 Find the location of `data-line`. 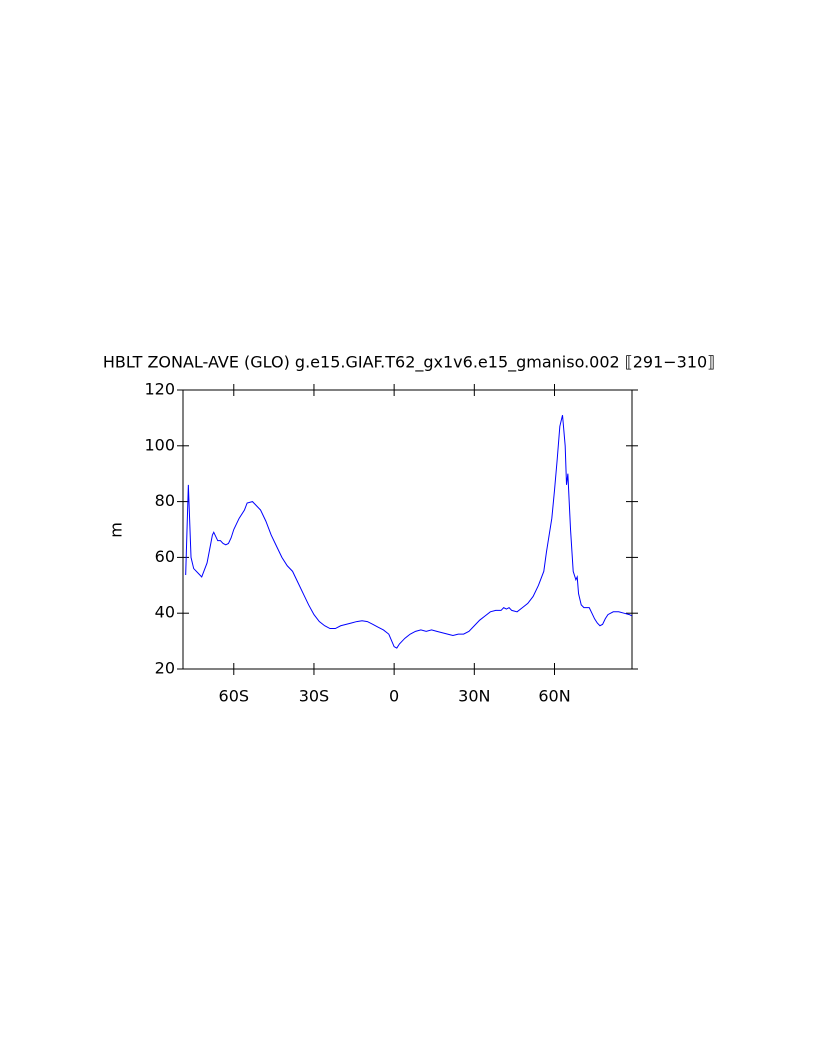

data-line is located at coordinates (409, 531).